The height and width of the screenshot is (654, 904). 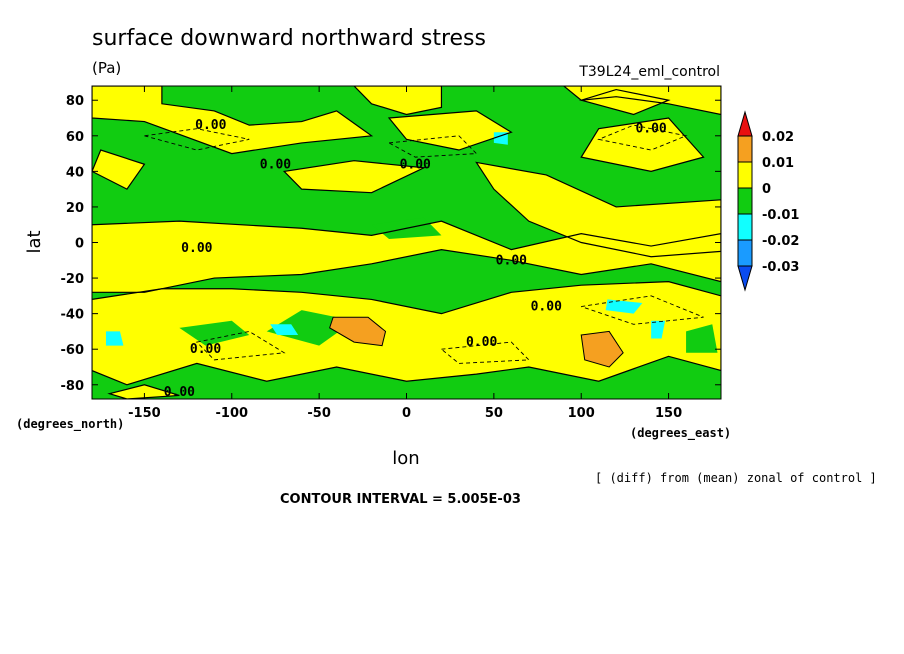 What do you see at coordinates (275, 164) in the screenshot?
I see `contour-label-2: 0.00` at bounding box center [275, 164].